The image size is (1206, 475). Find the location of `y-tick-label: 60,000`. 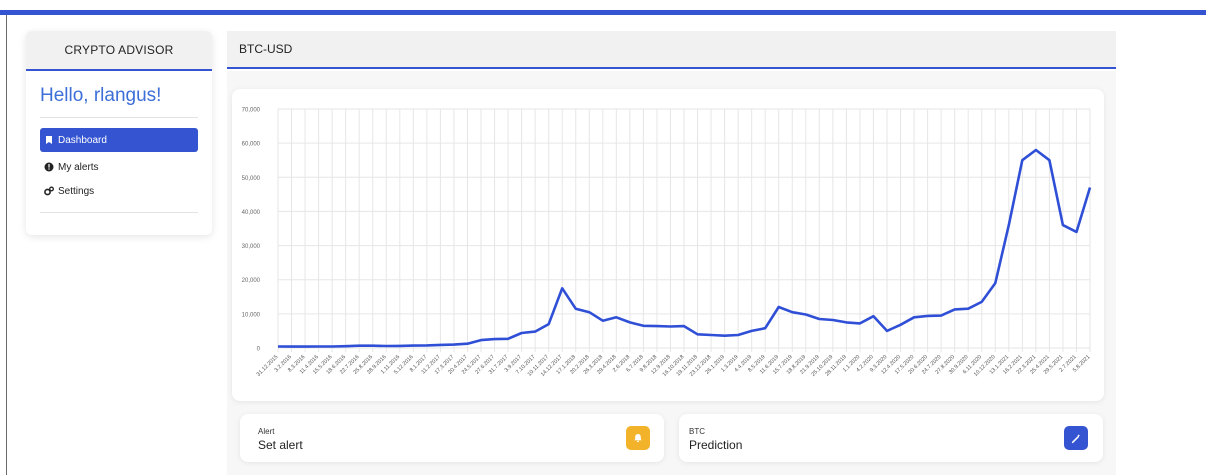

y-tick-label: 60,000 is located at coordinates (251, 145).